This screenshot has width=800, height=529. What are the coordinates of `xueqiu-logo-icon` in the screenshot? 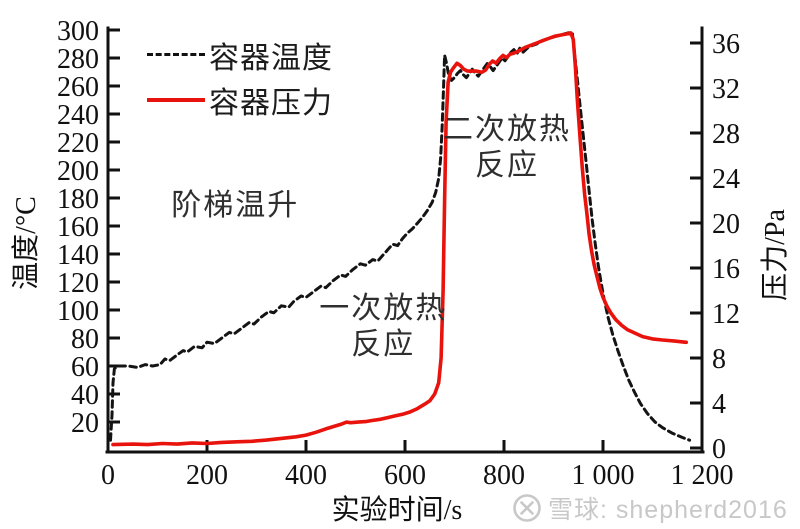 It's located at (527, 508).